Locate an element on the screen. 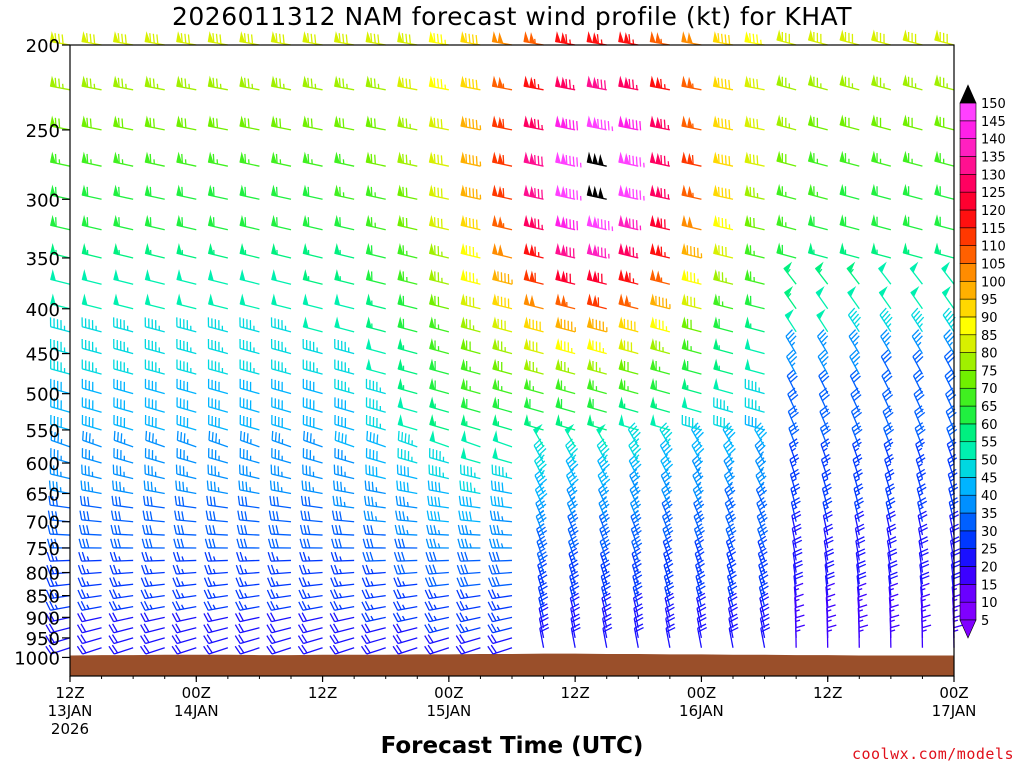 This screenshot has width=1024, height=768. ground-fill is located at coordinates (512, 664).